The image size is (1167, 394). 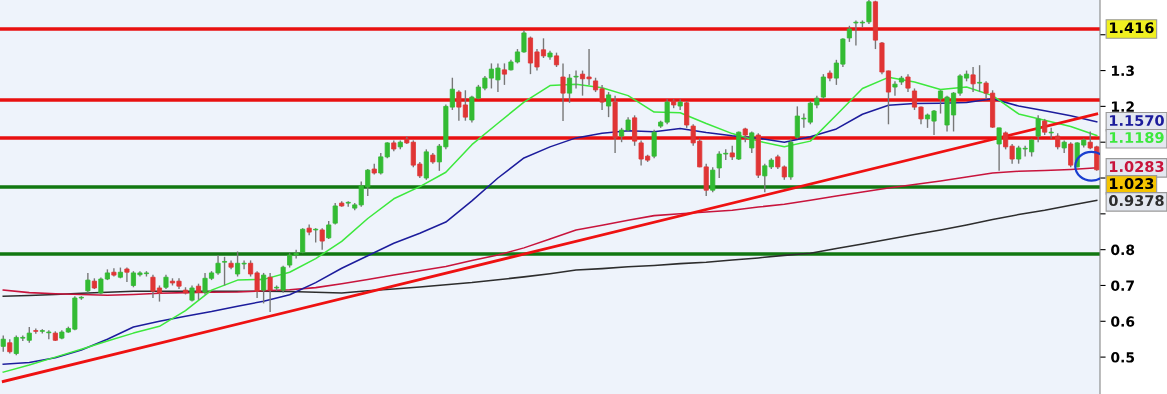 I want to click on y-tick-label: 0.6, so click(x=1123, y=321).